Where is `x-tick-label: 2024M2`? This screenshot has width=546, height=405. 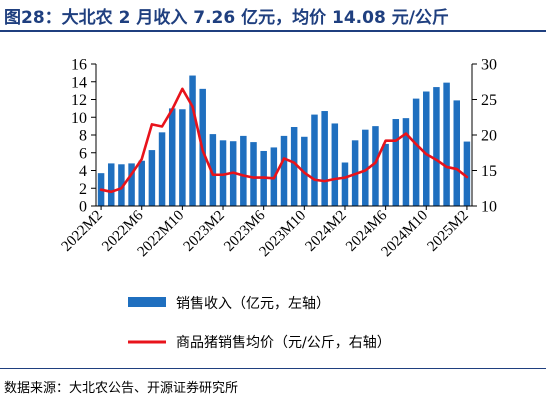
x-tick-label: 2024M2 is located at coordinates (326, 231).